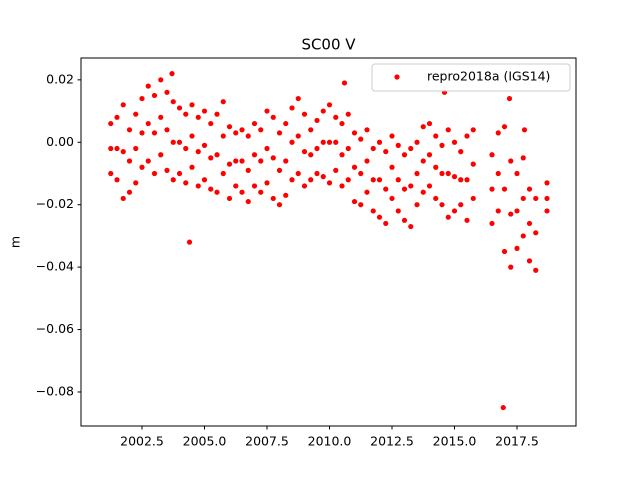  Describe the element at coordinates (142, 441) in the screenshot. I see `x-tick-label: 2002.5` at that location.